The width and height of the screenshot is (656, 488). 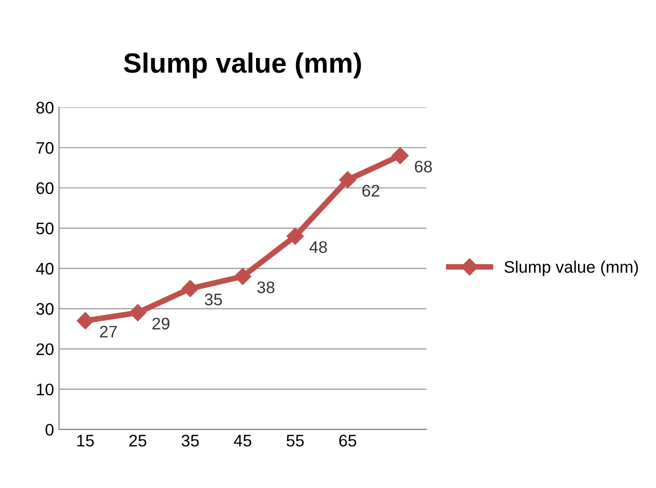 What do you see at coordinates (45, 268) in the screenshot?
I see `y-tick-label: 40` at bounding box center [45, 268].